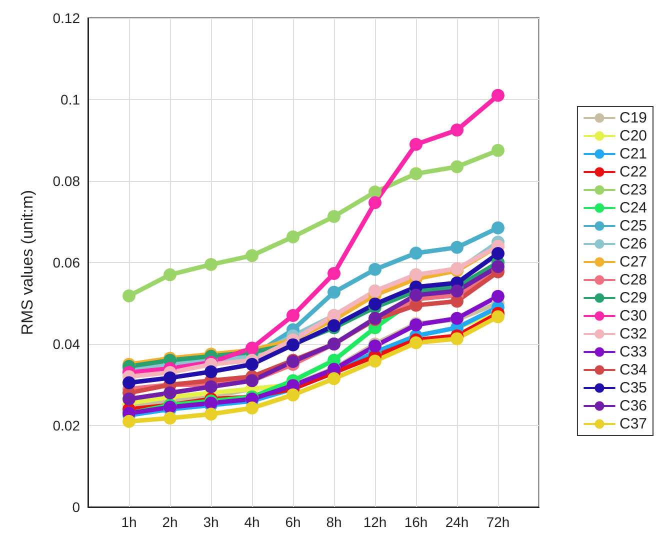 The image size is (669, 542). What do you see at coordinates (66, 262) in the screenshot?
I see `y-tick-label: 0.06` at bounding box center [66, 262].